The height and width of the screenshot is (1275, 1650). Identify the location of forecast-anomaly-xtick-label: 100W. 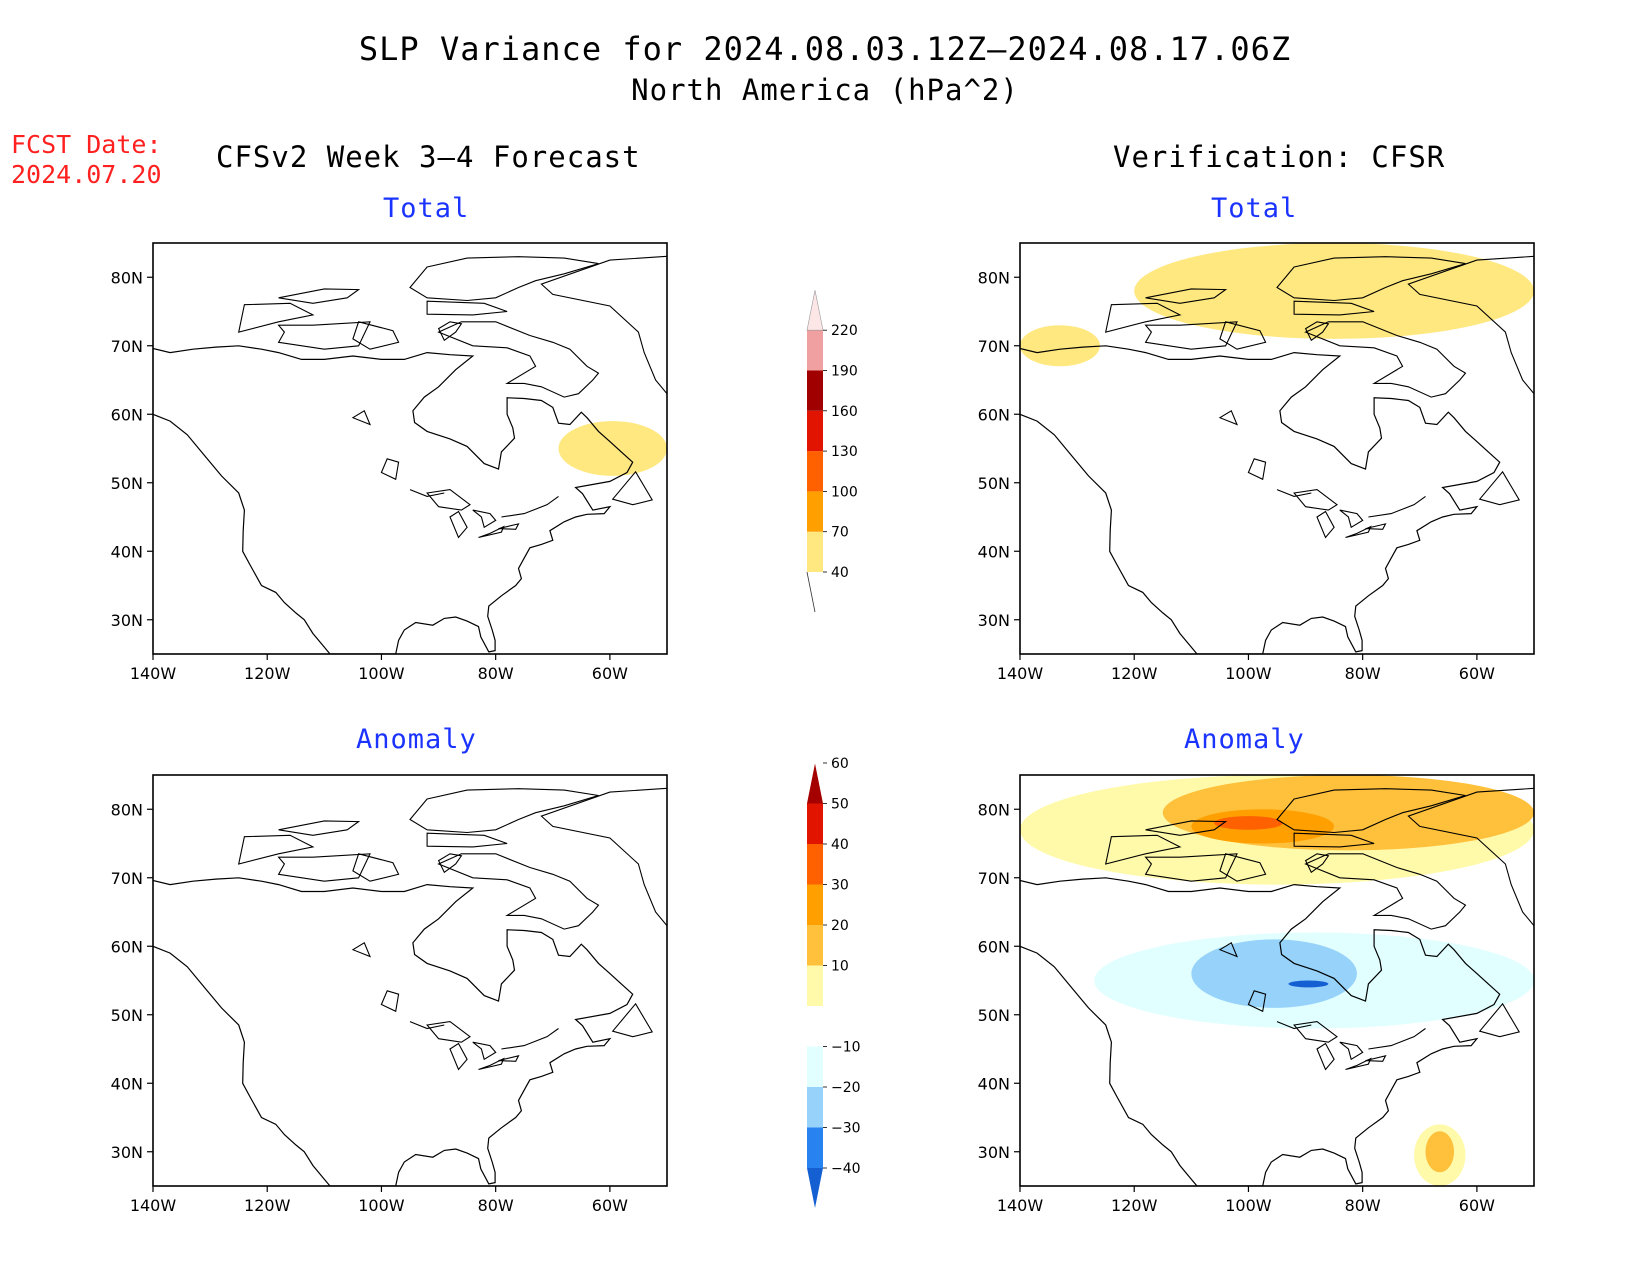
(381, 1205).